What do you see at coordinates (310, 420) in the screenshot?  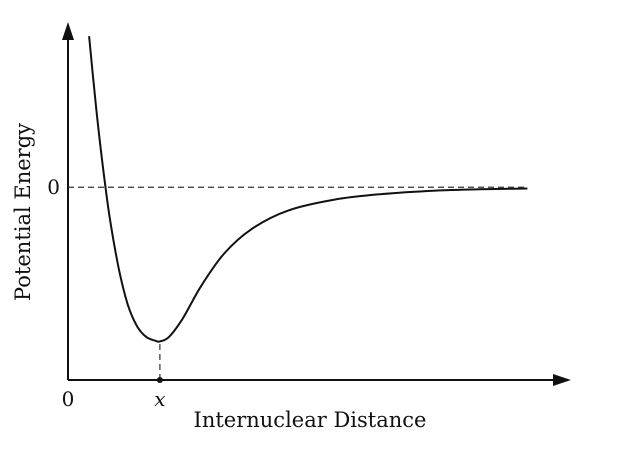 I see `x-axis-title: Internuclear Distance` at bounding box center [310, 420].